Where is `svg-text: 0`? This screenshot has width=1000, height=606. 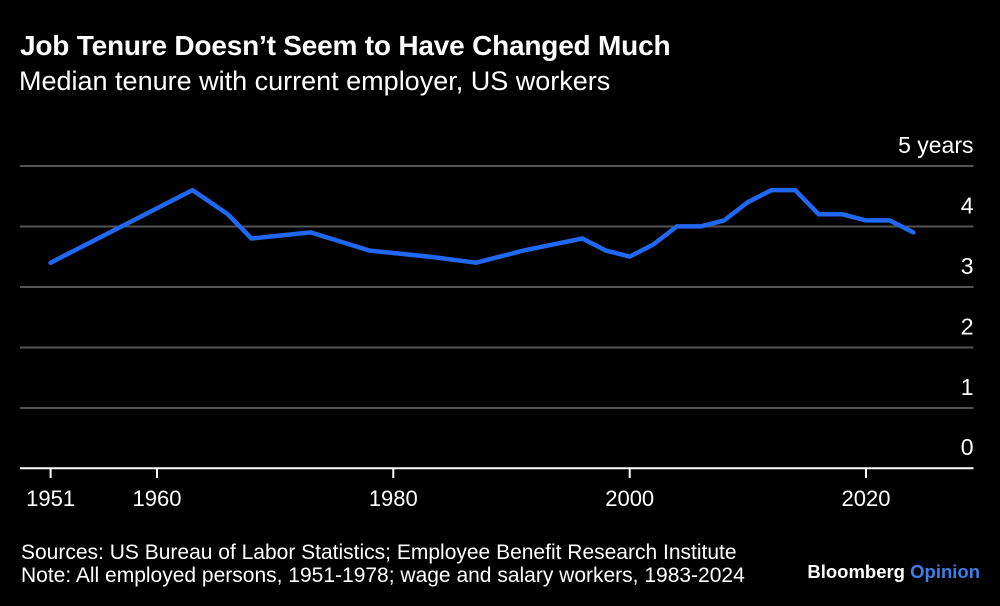
svg-text: 0 is located at coordinates (967, 447).